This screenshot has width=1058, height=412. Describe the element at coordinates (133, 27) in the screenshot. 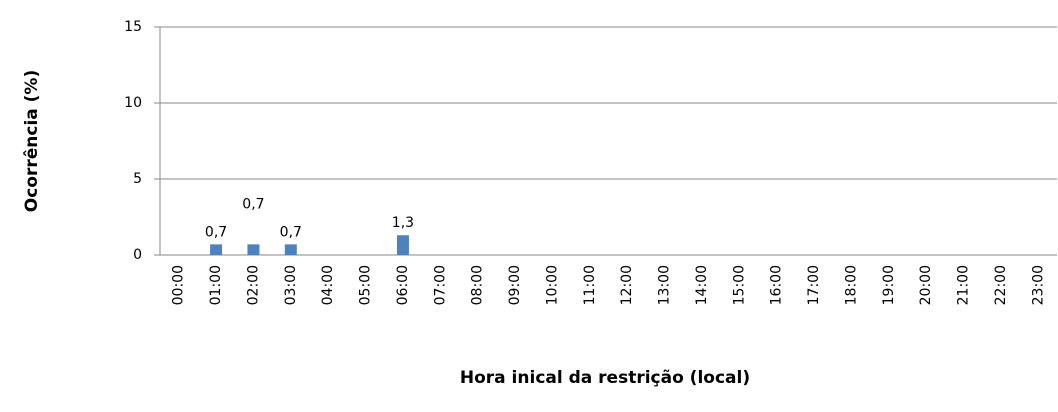

I see `y-tick-label: 15` at that location.